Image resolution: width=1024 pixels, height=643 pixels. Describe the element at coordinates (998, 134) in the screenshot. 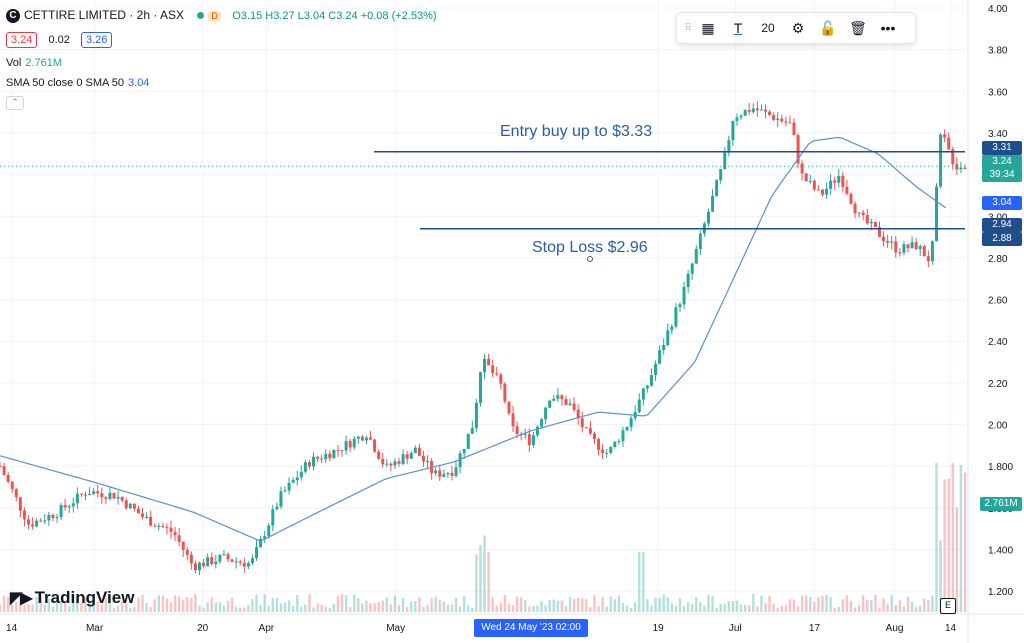

I see `price-tick-label: 3.40` at that location.